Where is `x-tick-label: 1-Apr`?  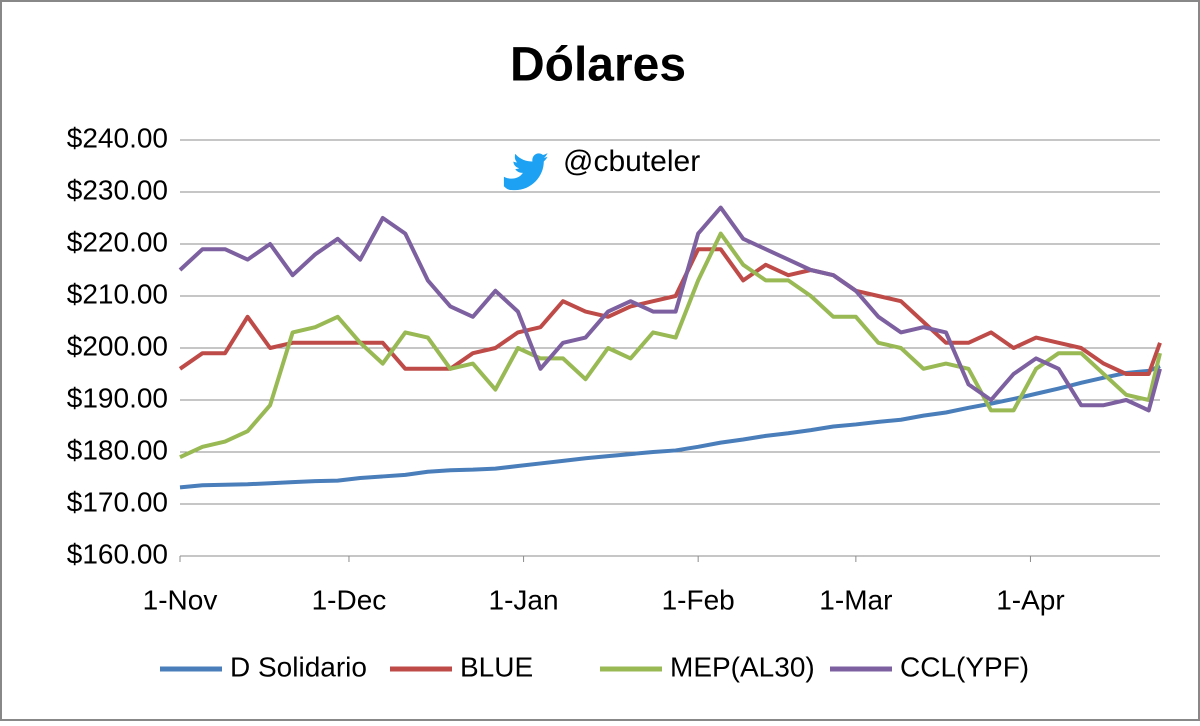 x-tick-label: 1-Apr is located at coordinates (1030, 599).